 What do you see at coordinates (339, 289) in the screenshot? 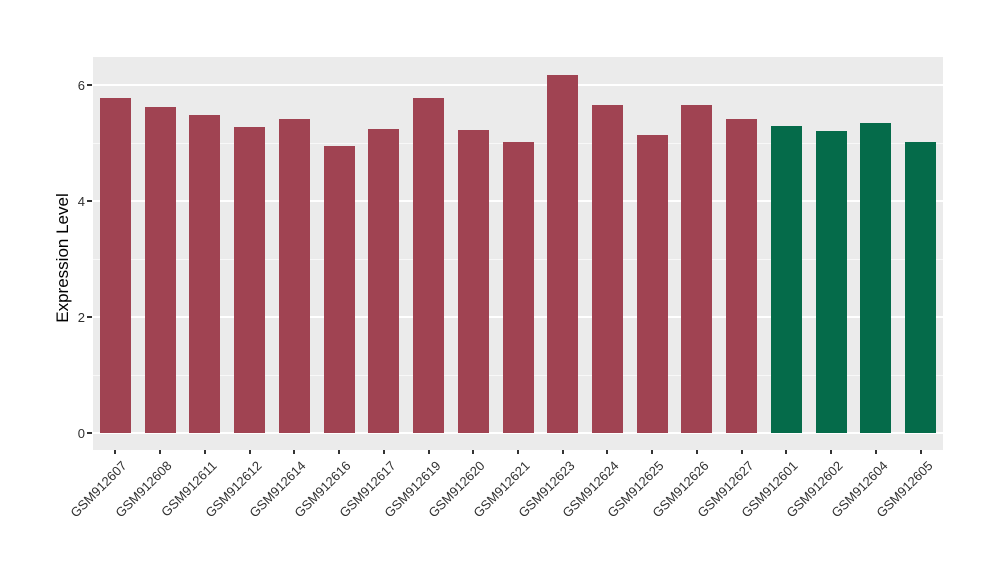
I see `bar-GSM912616` at bounding box center [339, 289].